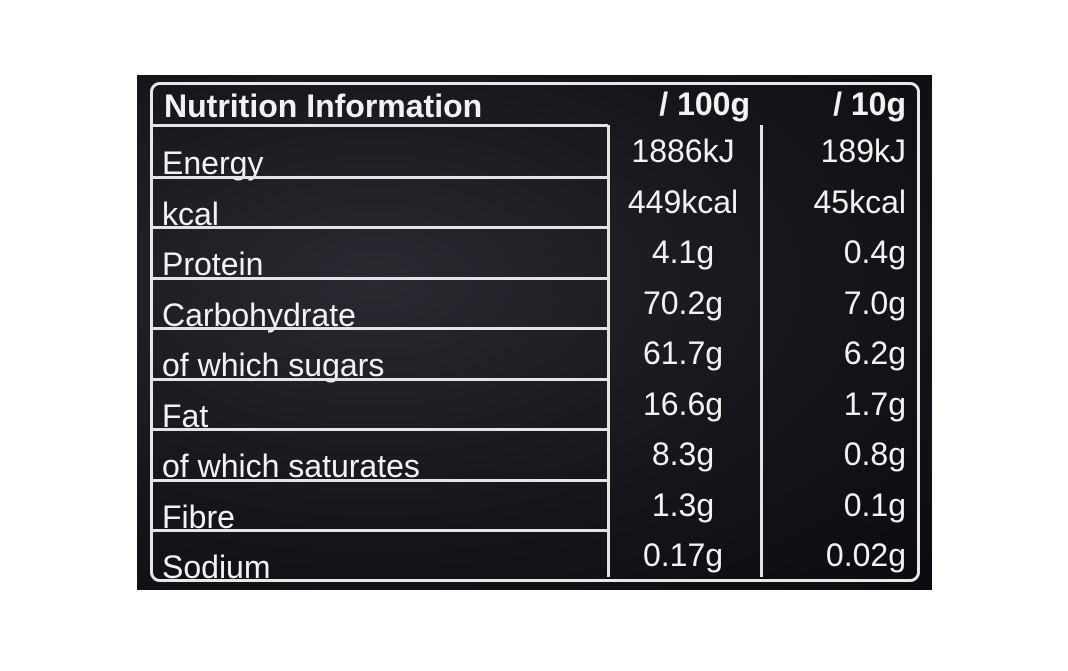 This screenshot has width=1068, height=671. What do you see at coordinates (380, 125) in the screenshot?
I see `header-line` at bounding box center [380, 125].